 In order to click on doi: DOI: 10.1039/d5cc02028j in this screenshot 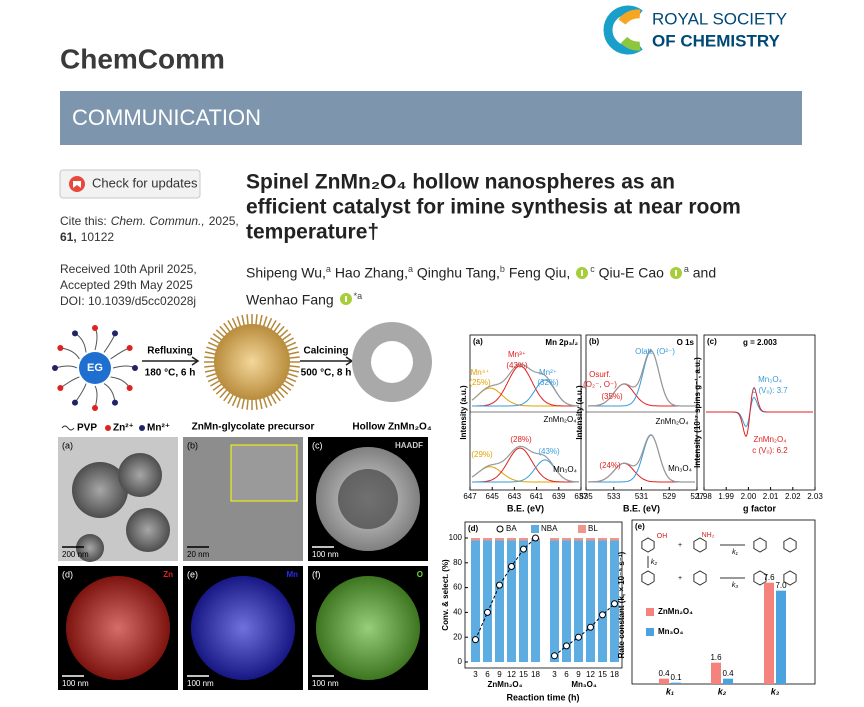, I will do `click(128, 301)`.